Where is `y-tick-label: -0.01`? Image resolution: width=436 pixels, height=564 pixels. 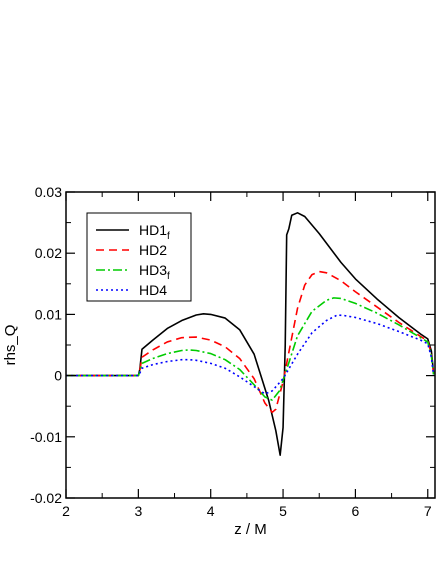 y-tick-label: -0.01 is located at coordinates (46, 437).